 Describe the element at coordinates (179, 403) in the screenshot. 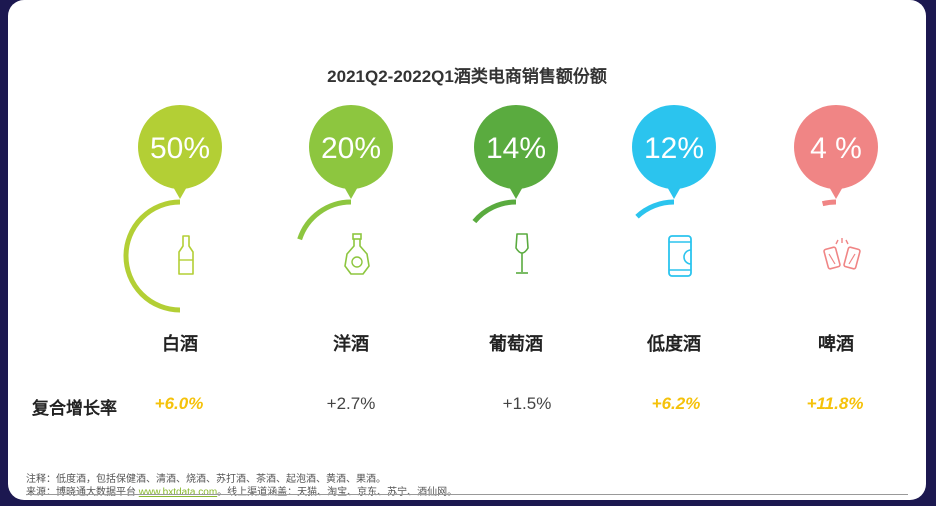

I see `growth-value-baijiu: +6.0%` at that location.